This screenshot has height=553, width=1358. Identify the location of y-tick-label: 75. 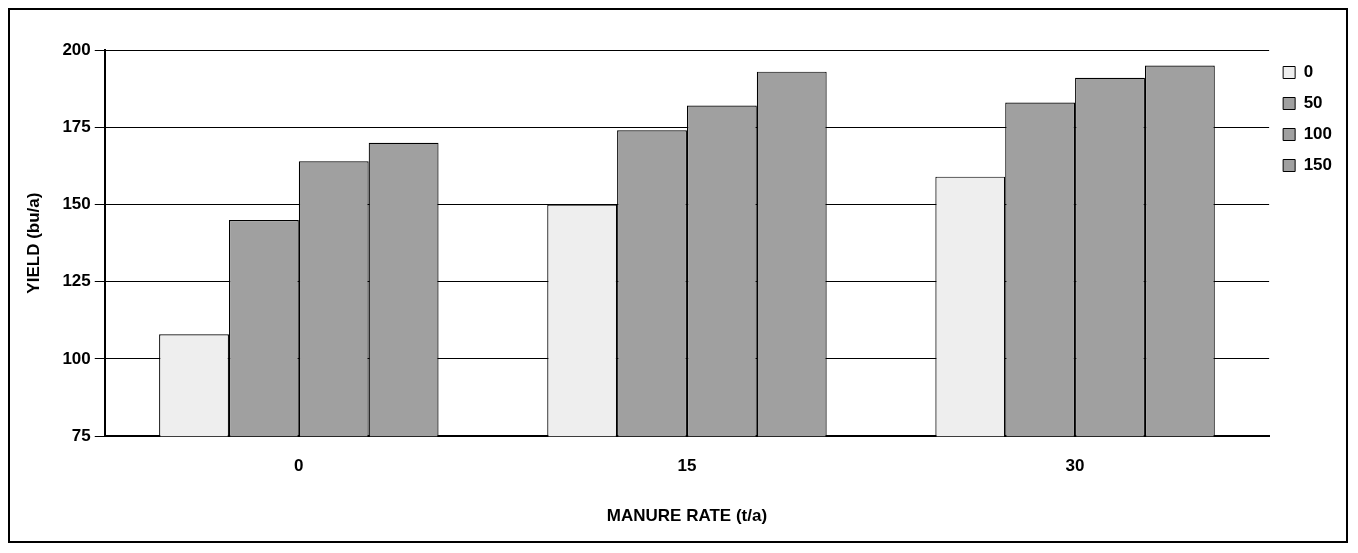
(81, 435).